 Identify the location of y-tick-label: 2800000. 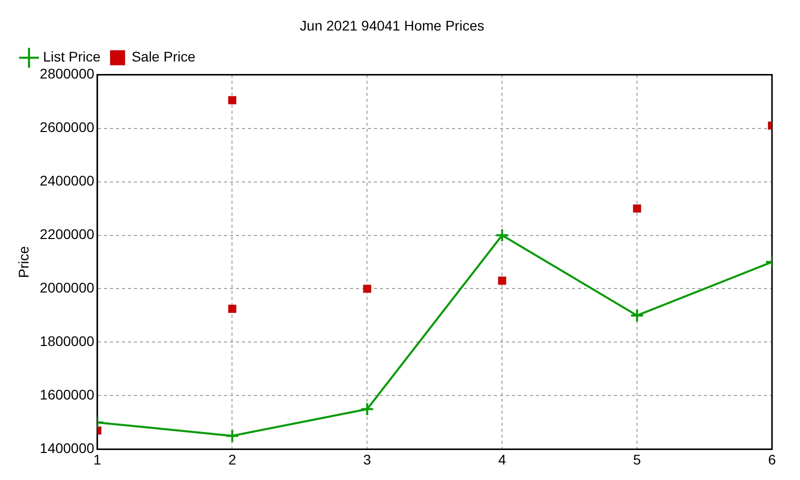
(67, 74).